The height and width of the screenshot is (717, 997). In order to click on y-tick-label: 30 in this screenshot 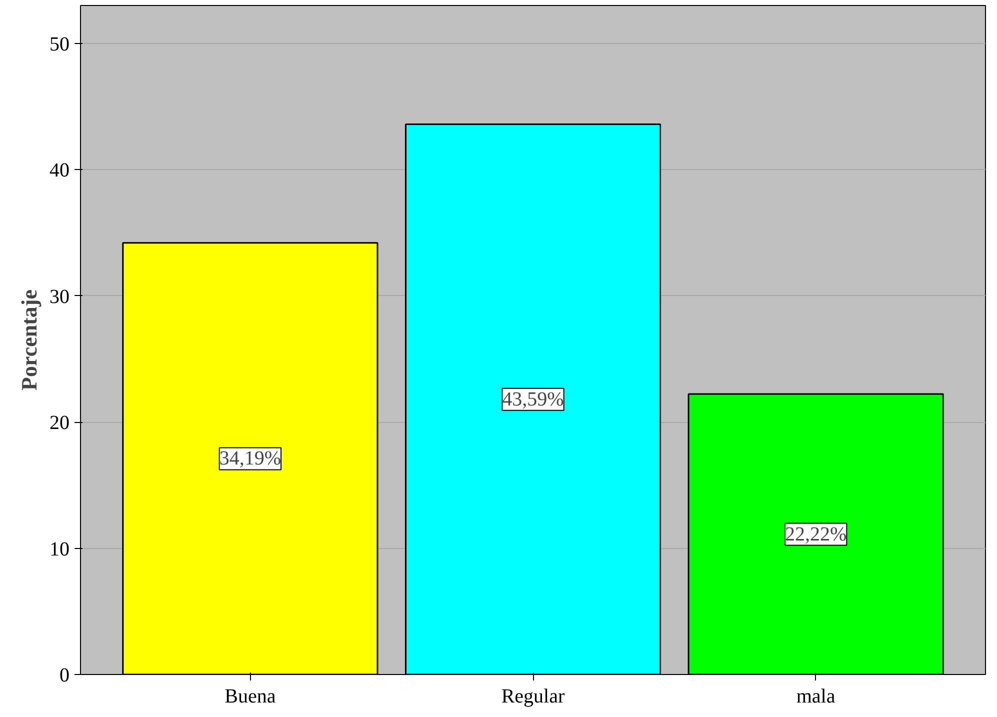, I will do `click(60, 297)`.